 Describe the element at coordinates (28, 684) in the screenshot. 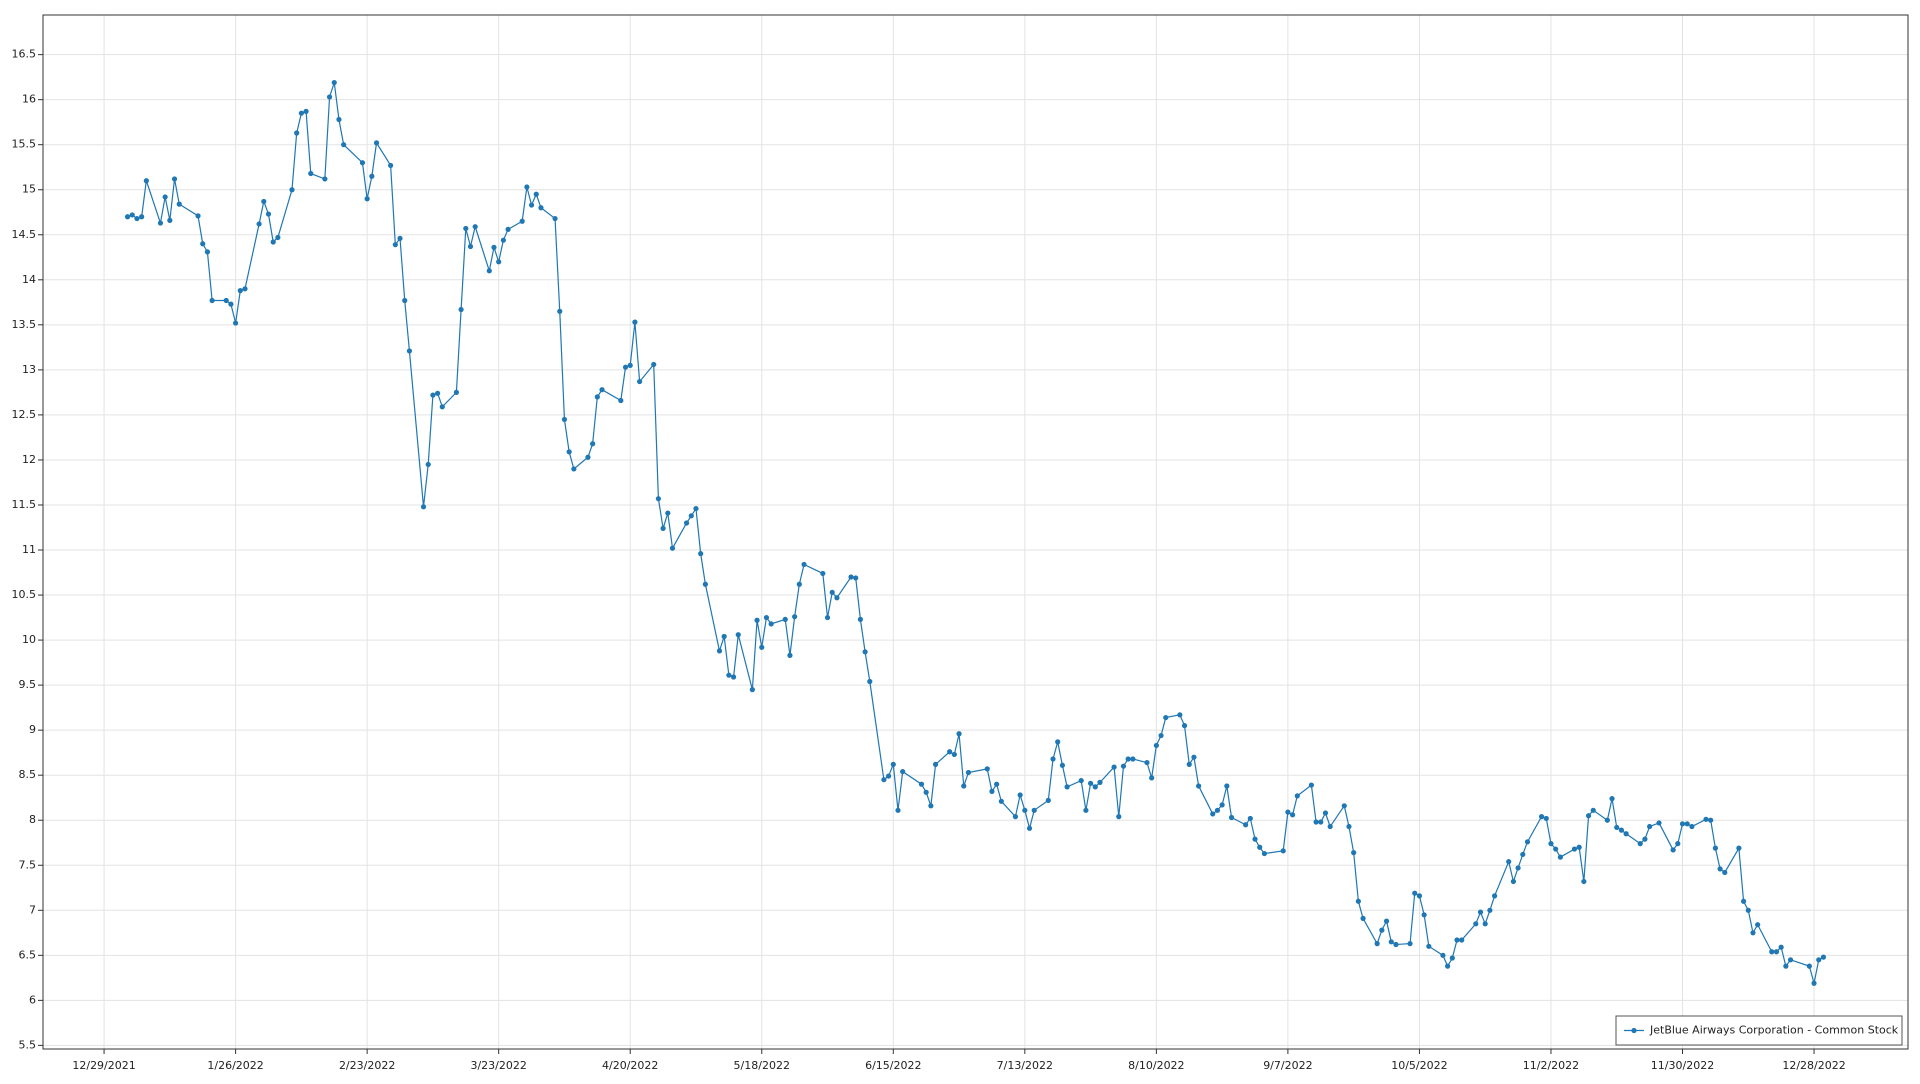

I see `y-tick-label: 9.5` at that location.